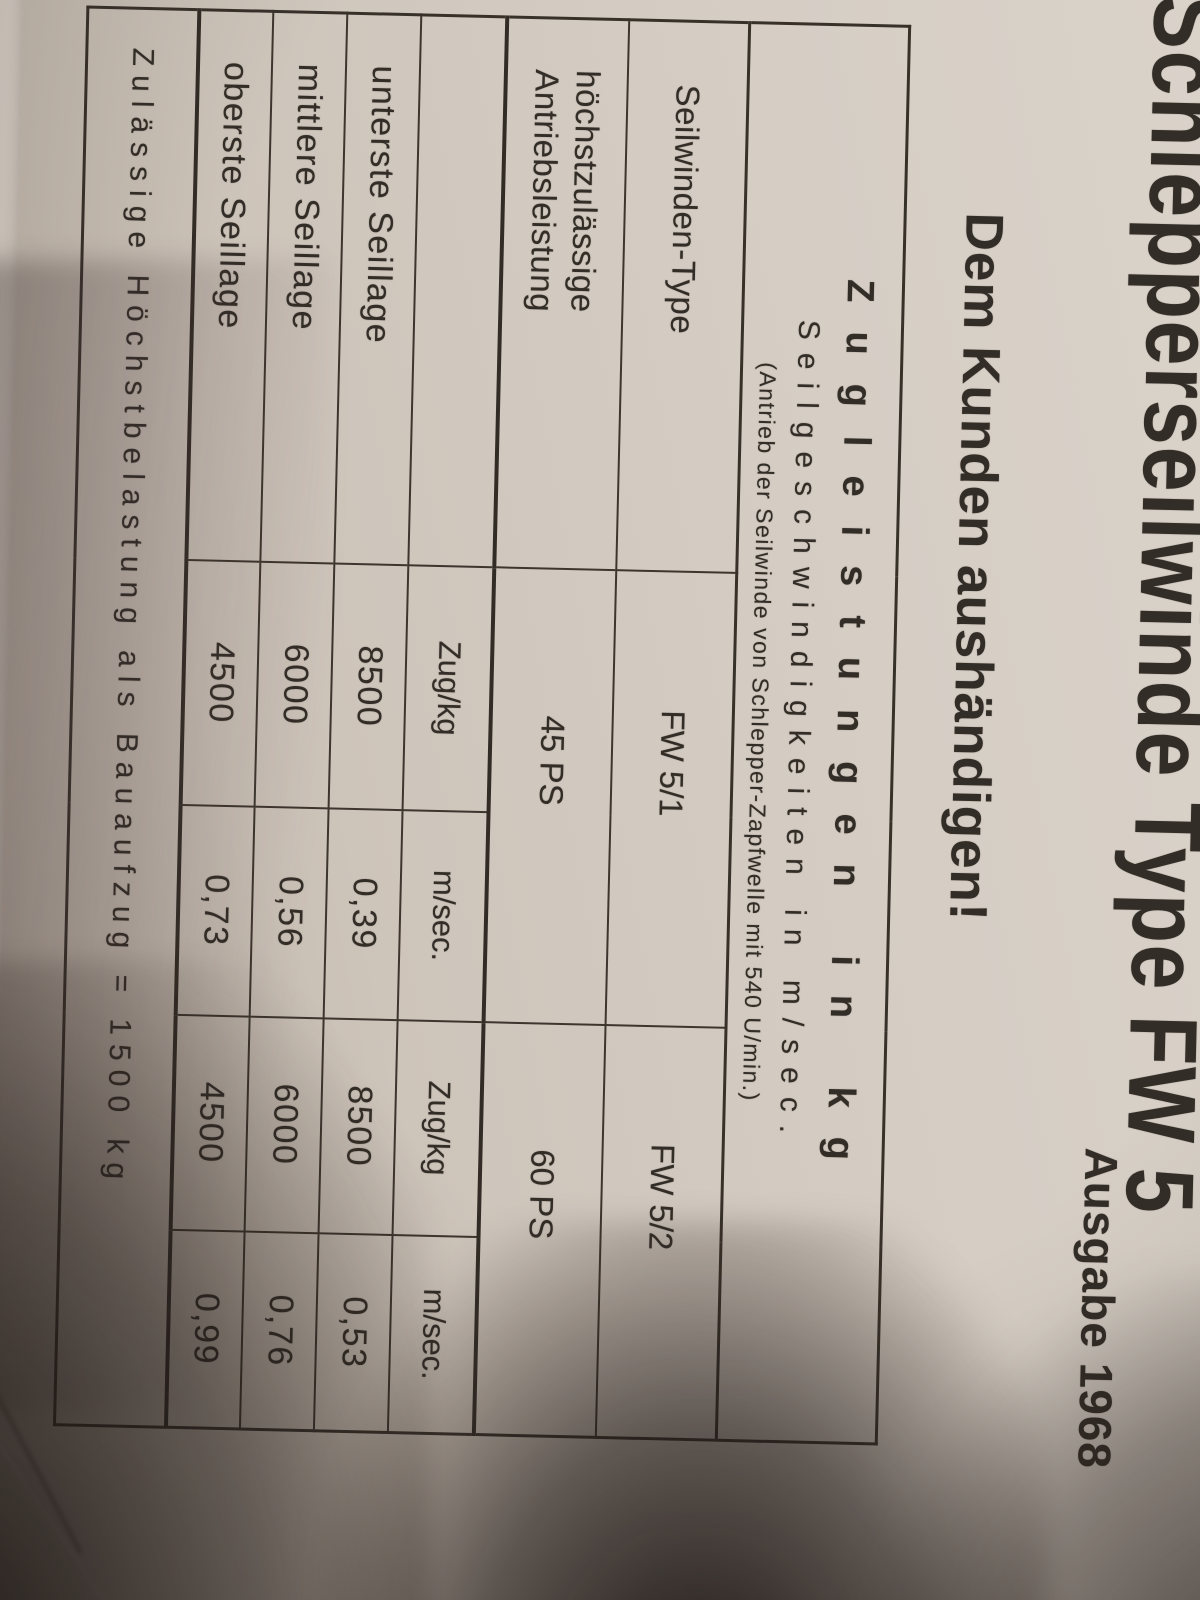 This screenshot has width=1200, height=1600. What do you see at coordinates (683, 296) in the screenshot?
I see `type-row-label: Seilwinden-Type` at bounding box center [683, 296].